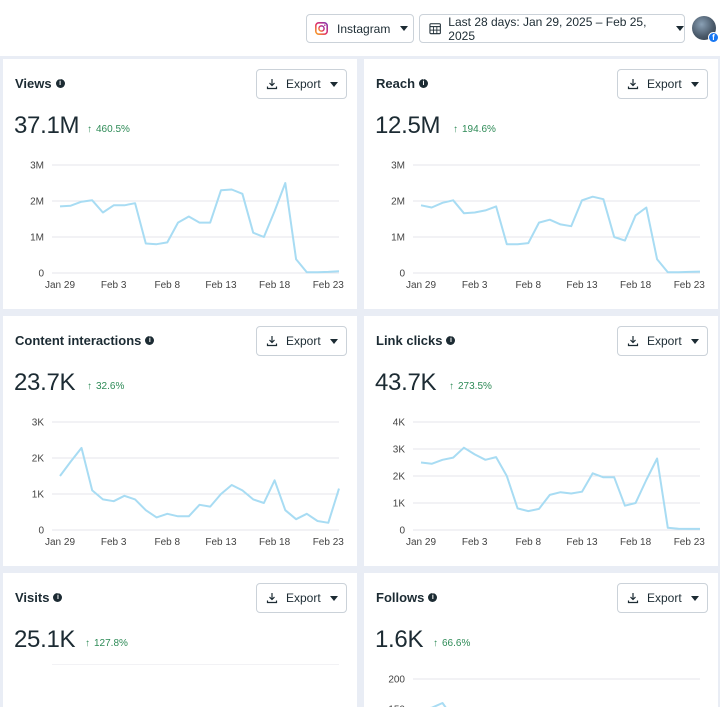 This screenshot has height=707, width=720. I want to click on card-title-label: Follows, so click(400, 597).